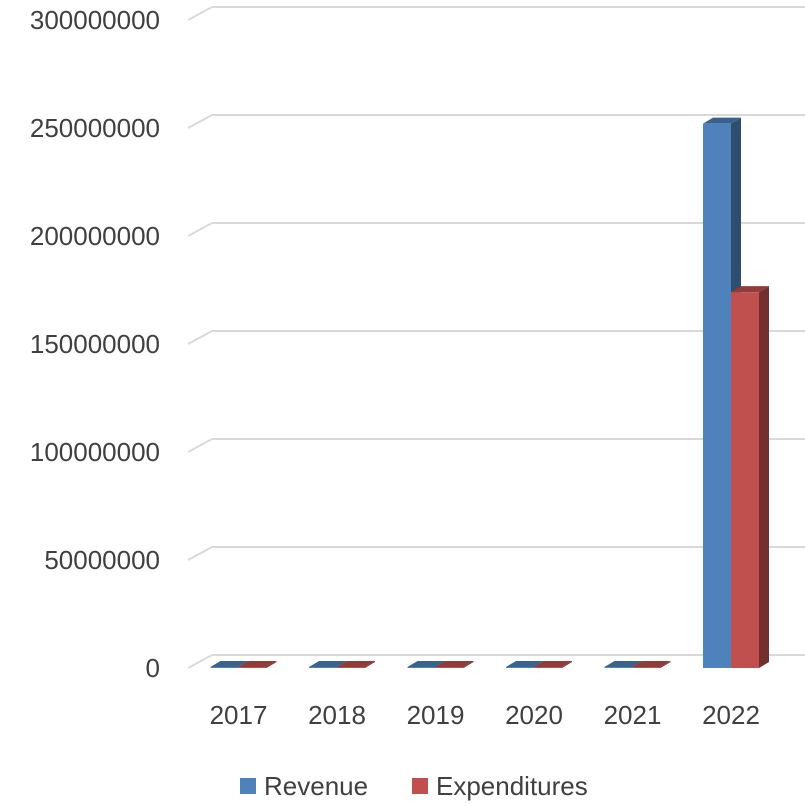 This screenshot has width=805, height=806. Describe the element at coordinates (731, 715) in the screenshot. I see `x-tick-label: 2022` at that location.